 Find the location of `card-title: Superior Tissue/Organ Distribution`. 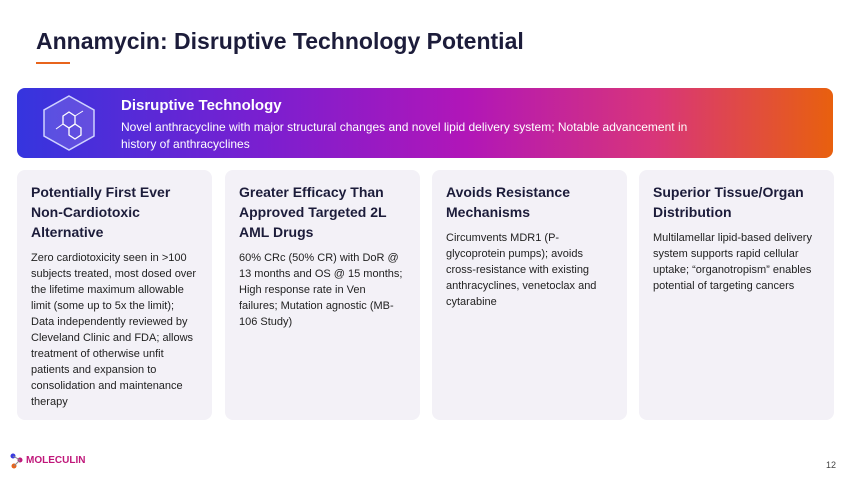

card-title: Superior Tissue/Organ Distribution is located at coordinates (728, 202).